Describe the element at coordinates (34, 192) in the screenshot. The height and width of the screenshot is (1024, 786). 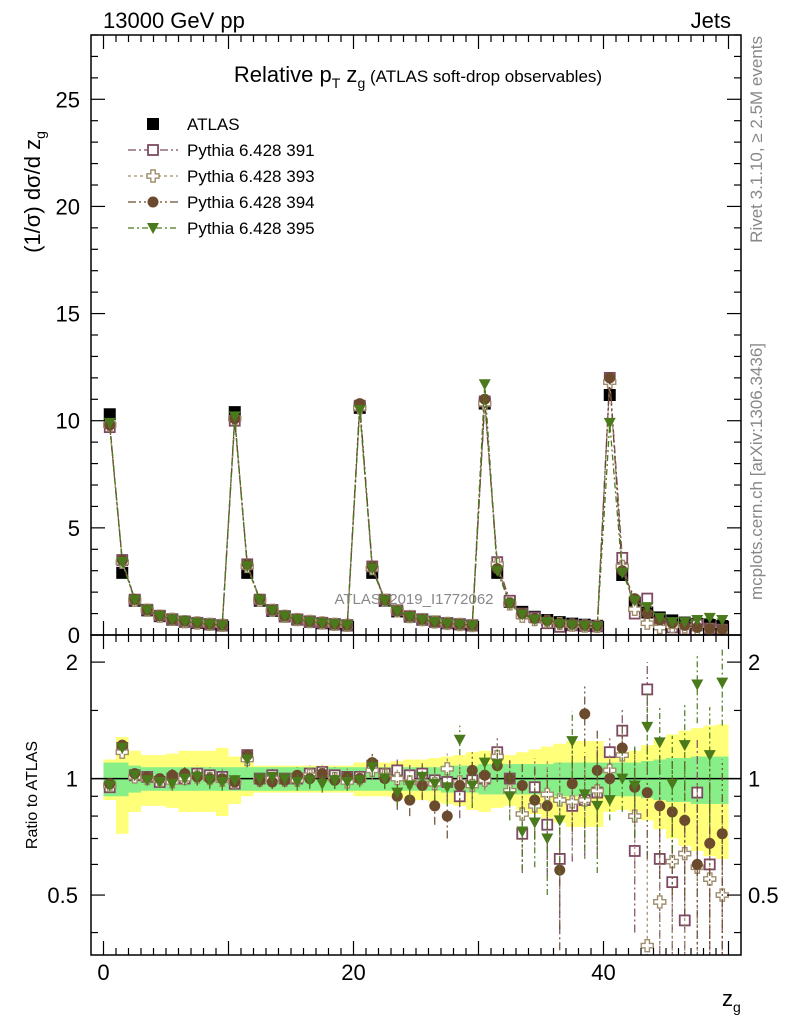
I see `y-axis-label: (1/σ) dσ/d zg` at that location.